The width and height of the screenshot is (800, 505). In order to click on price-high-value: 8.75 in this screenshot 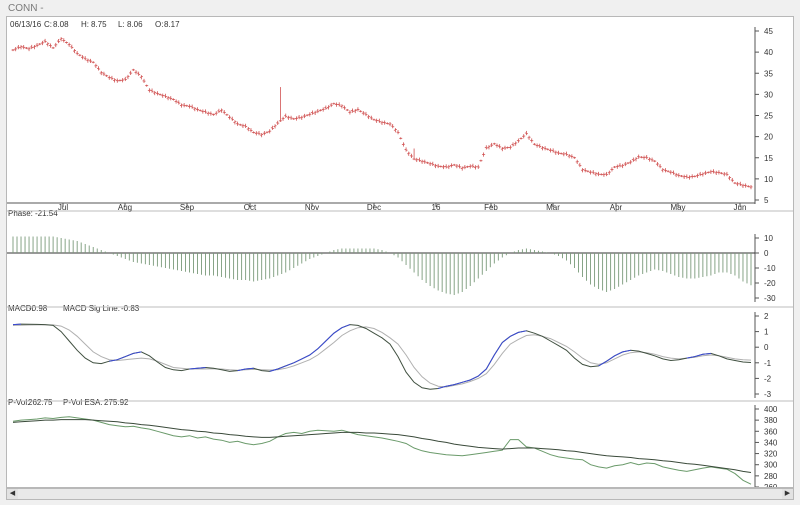, I will do `click(99, 24)`.